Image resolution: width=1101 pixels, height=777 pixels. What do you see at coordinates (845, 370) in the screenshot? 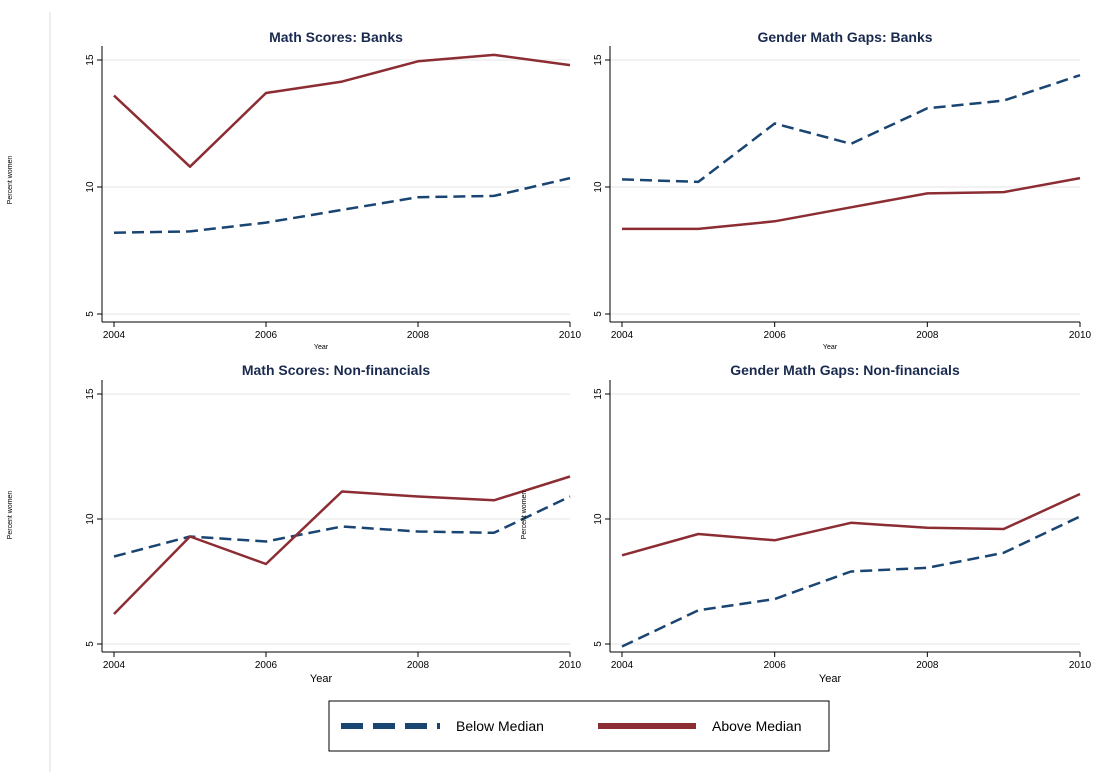
I see `panel-title: Gender Math Gaps: Non-financials` at bounding box center [845, 370].